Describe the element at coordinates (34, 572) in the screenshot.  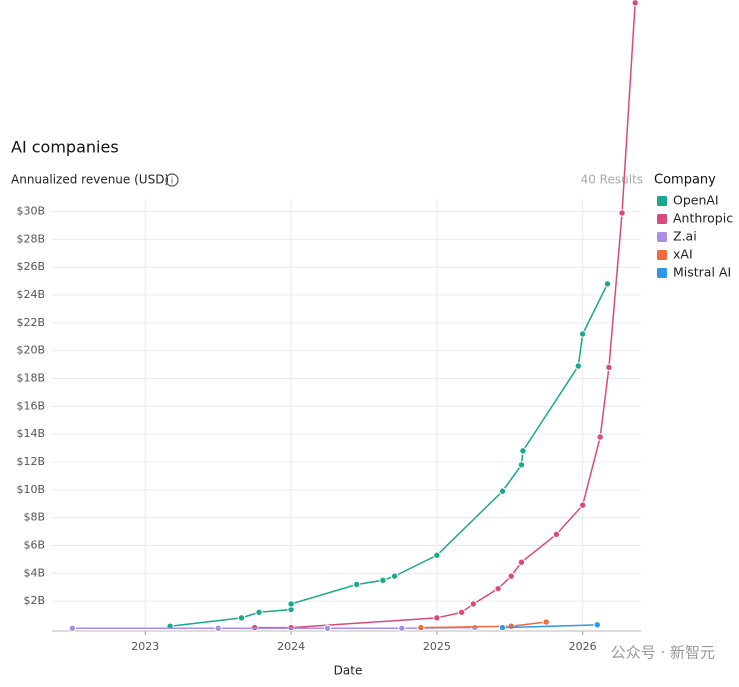
I see `y-tick-label: $4B` at that location.